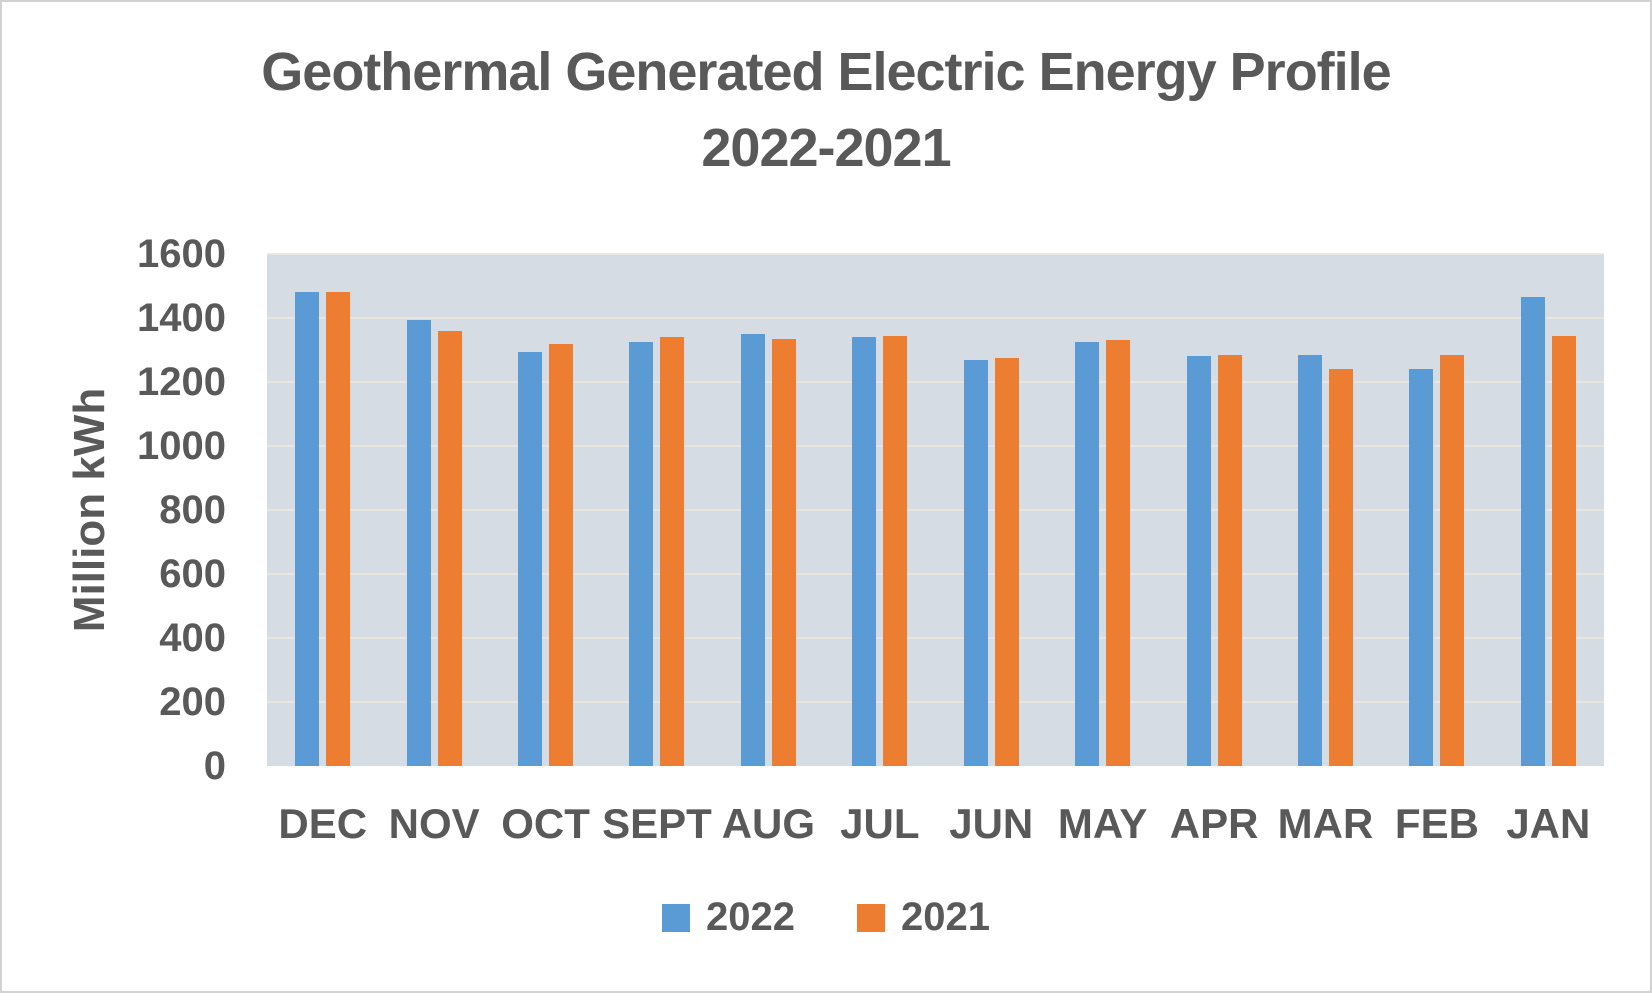 The width and height of the screenshot is (1652, 993). I want to click on bar-group-dec, so click(322, 510).